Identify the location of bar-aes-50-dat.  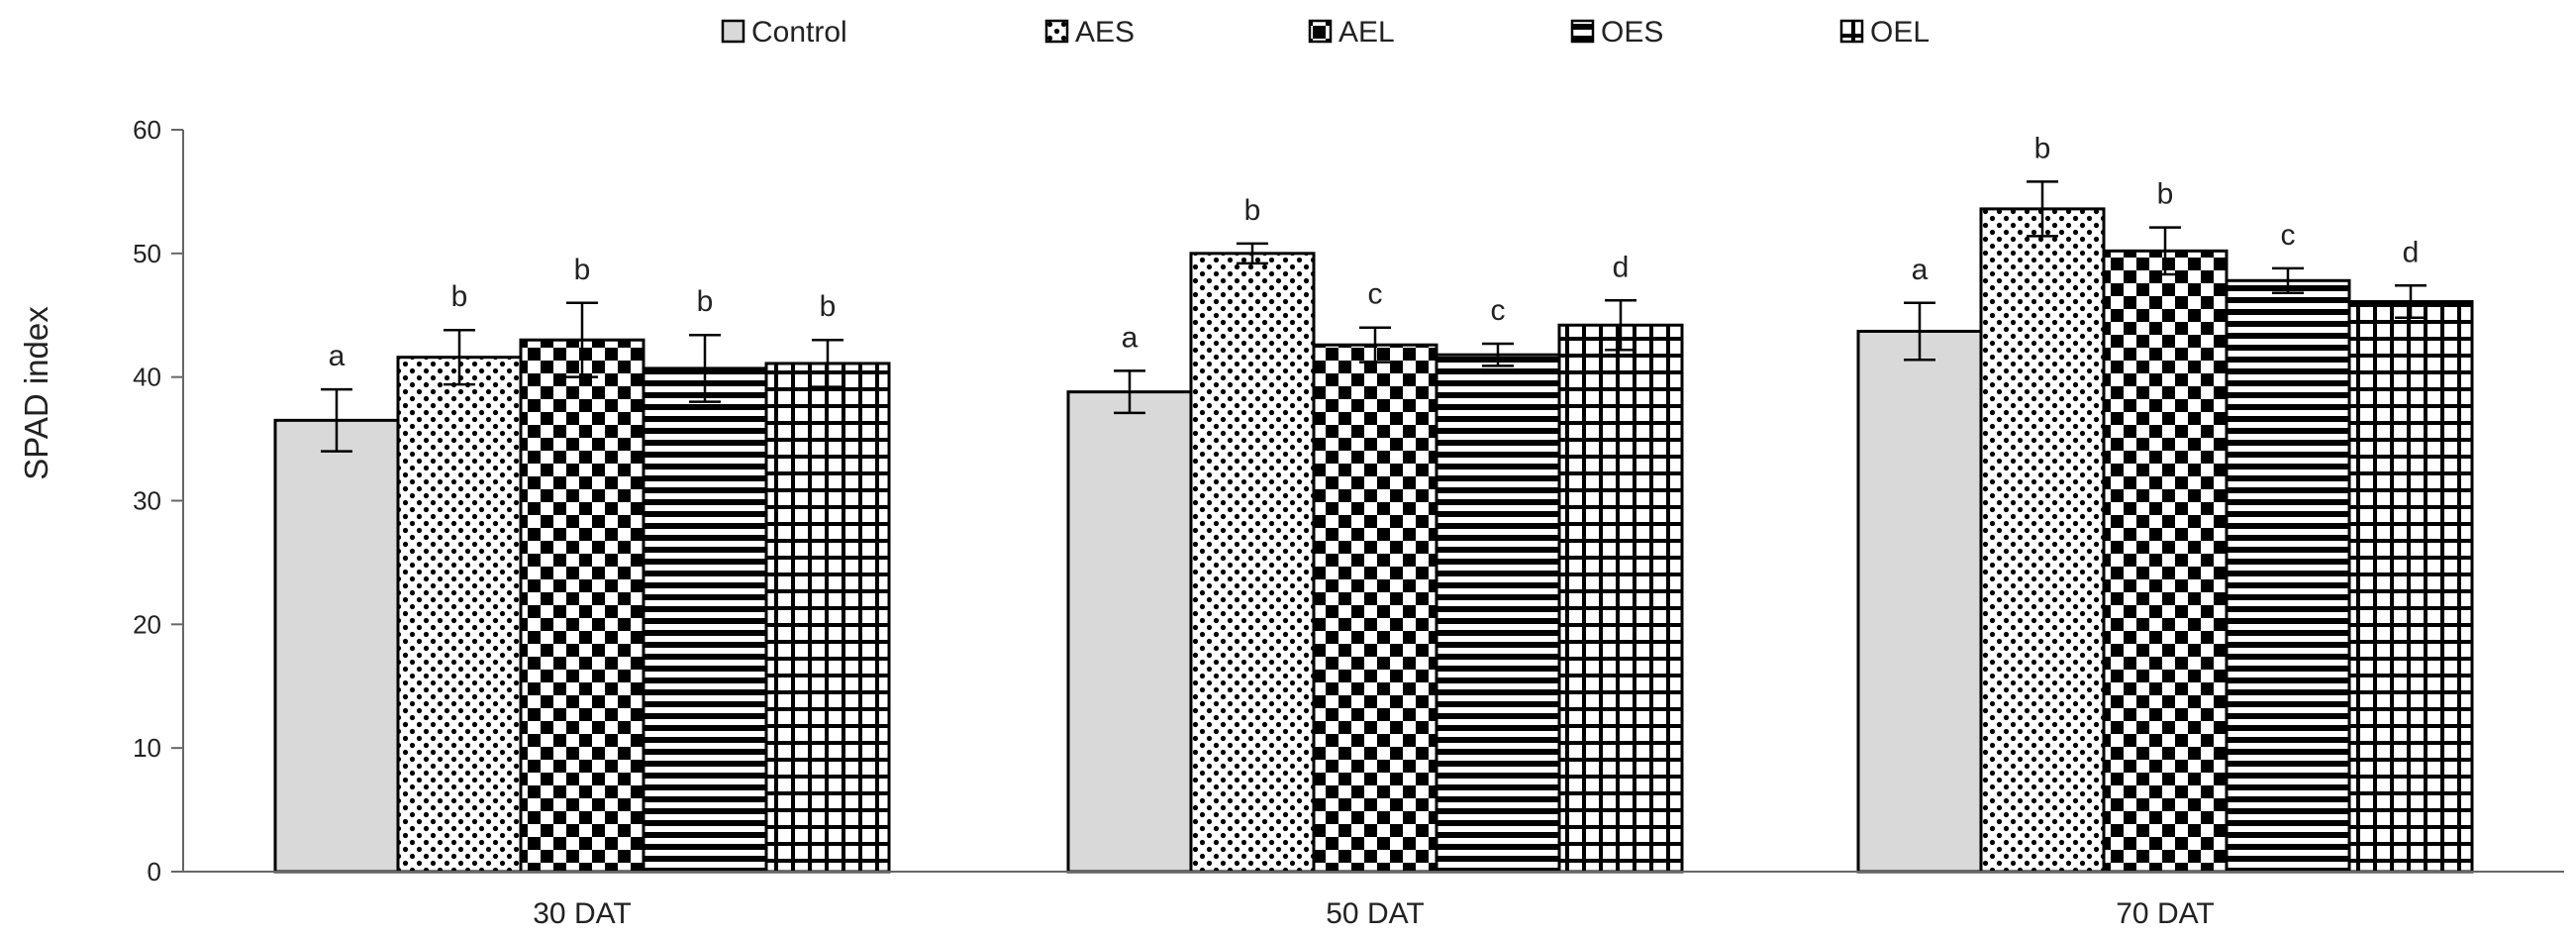
(1253, 563).